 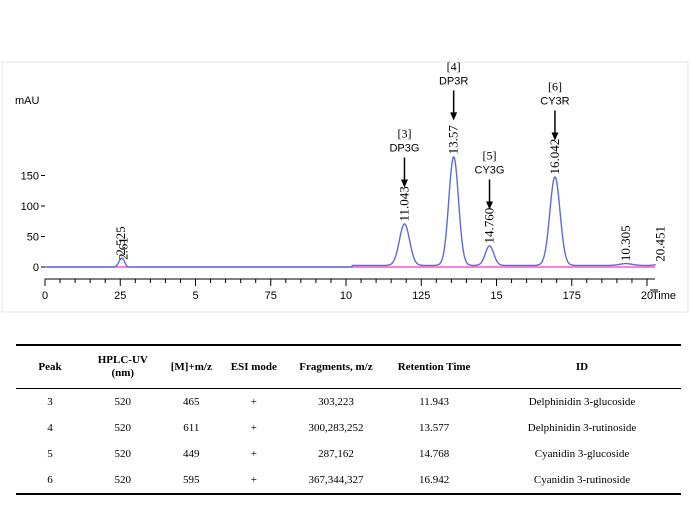 What do you see at coordinates (195, 296) in the screenshot?
I see `x-tick-label: 5` at bounding box center [195, 296].